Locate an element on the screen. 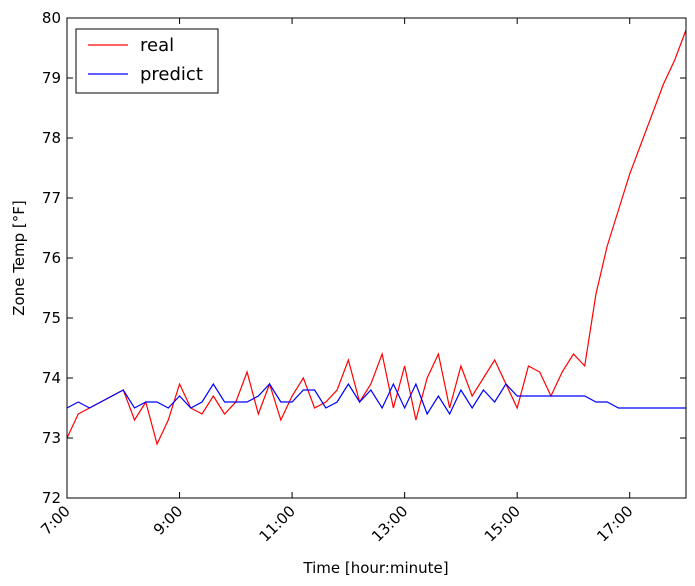 Image resolution: width=695 pixels, height=586 pixels. y-tick-label: 76 is located at coordinates (51, 258).